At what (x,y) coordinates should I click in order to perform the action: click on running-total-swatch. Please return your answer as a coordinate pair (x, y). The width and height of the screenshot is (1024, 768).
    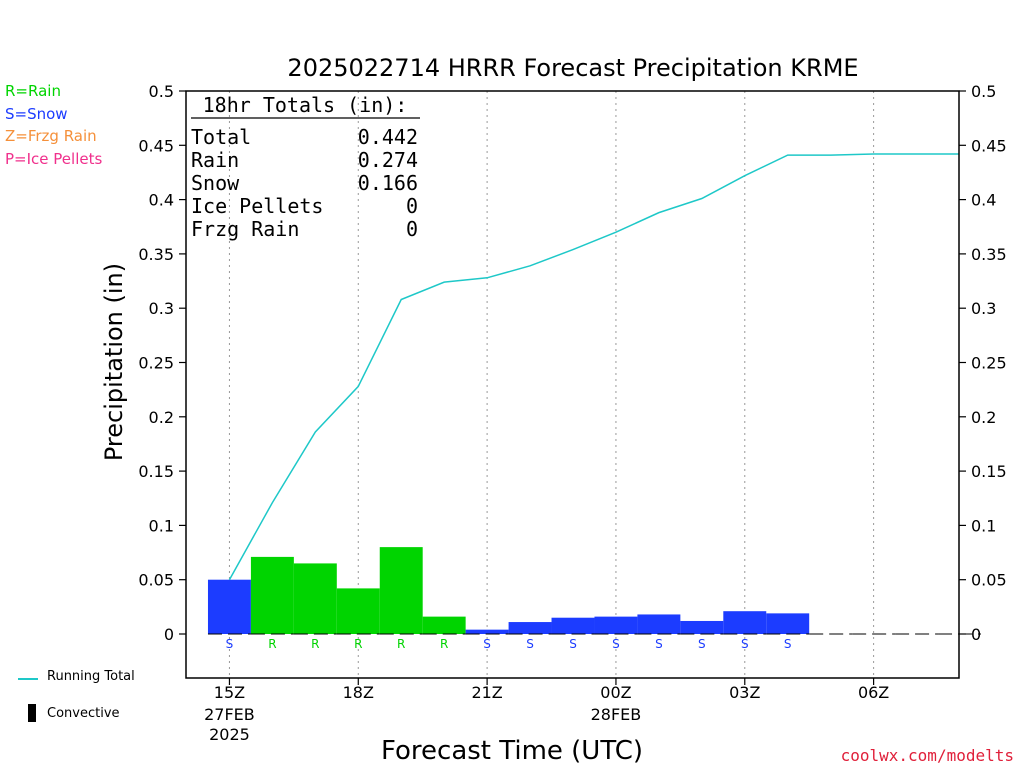
    Looking at the image, I should click on (28, 679).